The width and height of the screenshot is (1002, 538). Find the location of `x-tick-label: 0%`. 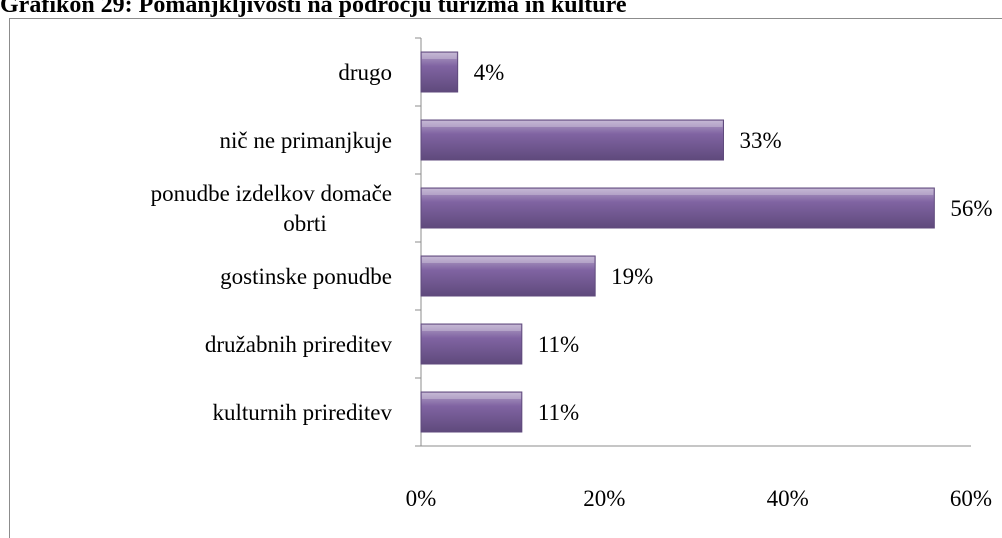

x-tick-label: 0% is located at coordinates (421, 498).